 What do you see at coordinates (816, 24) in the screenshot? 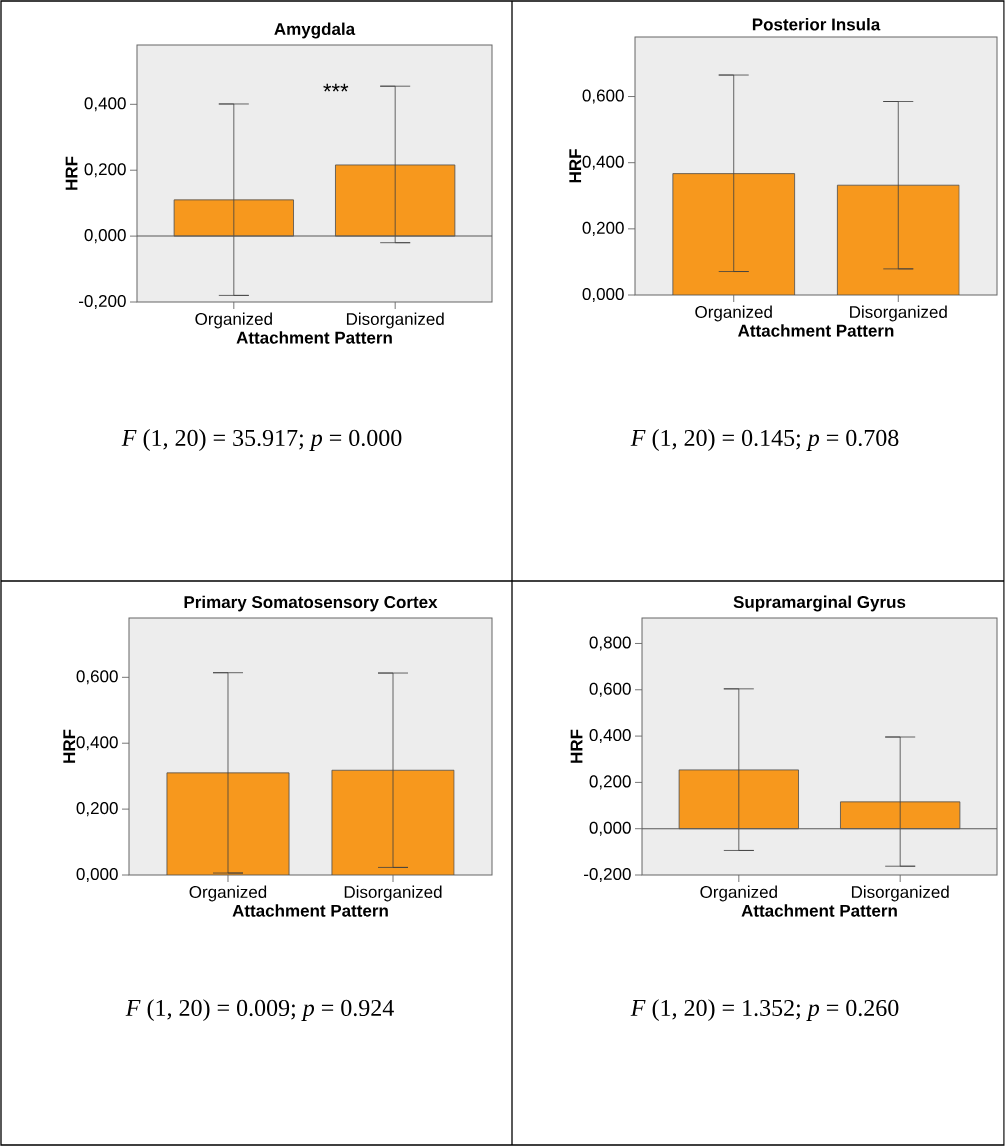
I see `chart-title: Posterior Insula` at bounding box center [816, 24].